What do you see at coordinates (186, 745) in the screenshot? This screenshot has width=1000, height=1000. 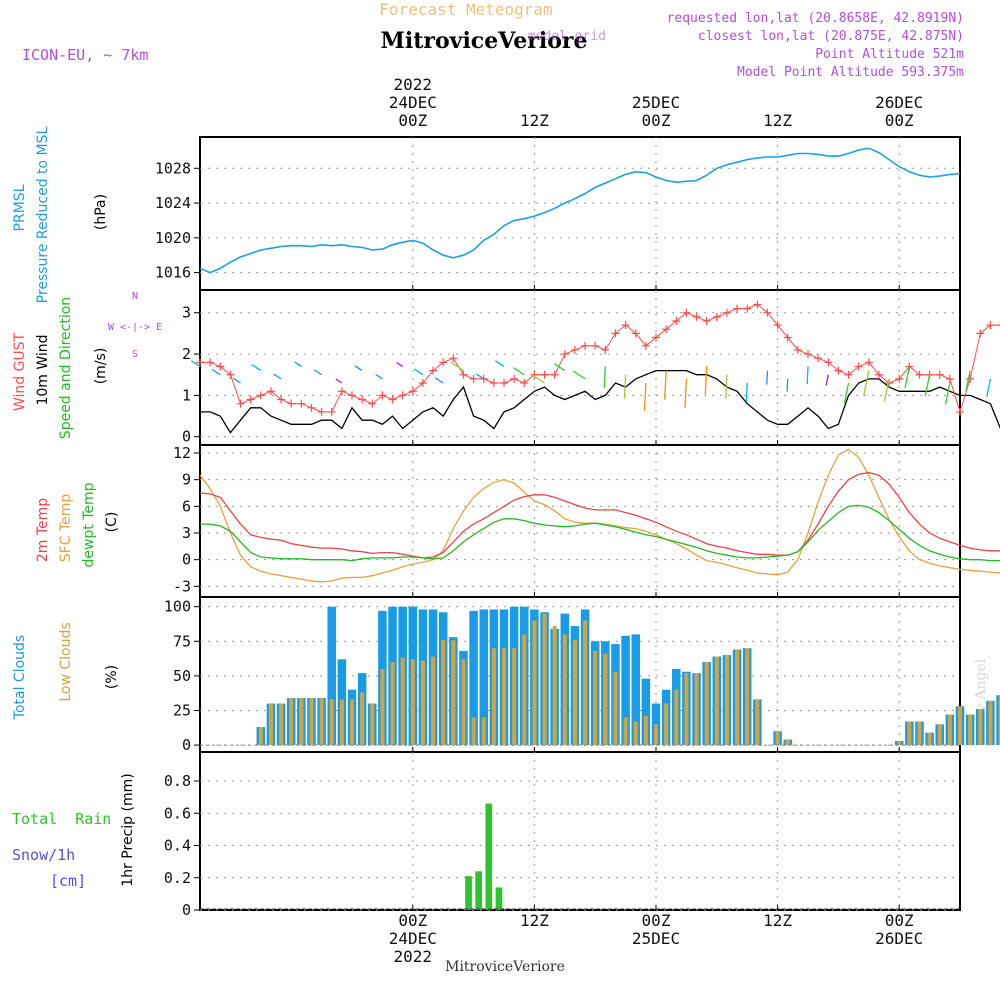 I see `y-tick-label: 0` at bounding box center [186, 745].